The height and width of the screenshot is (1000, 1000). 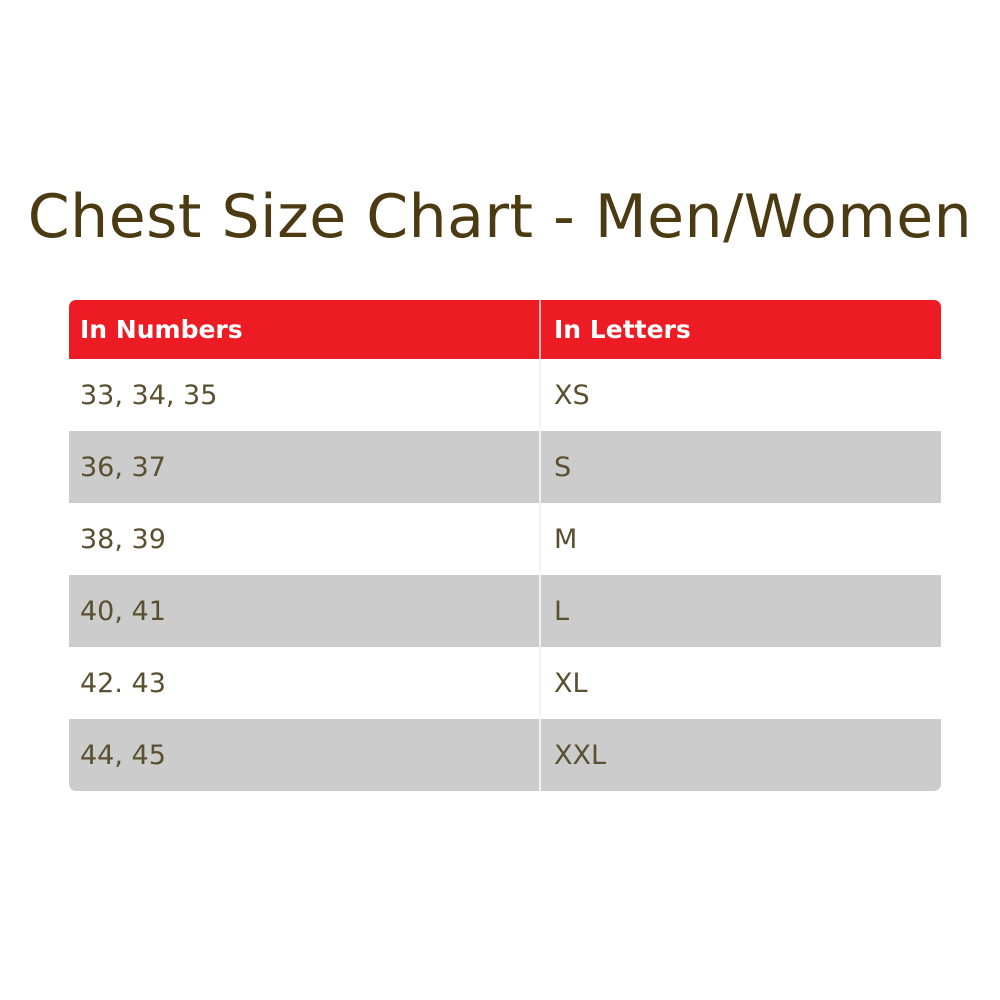 I want to click on letters-cell: L, so click(x=562, y=611).